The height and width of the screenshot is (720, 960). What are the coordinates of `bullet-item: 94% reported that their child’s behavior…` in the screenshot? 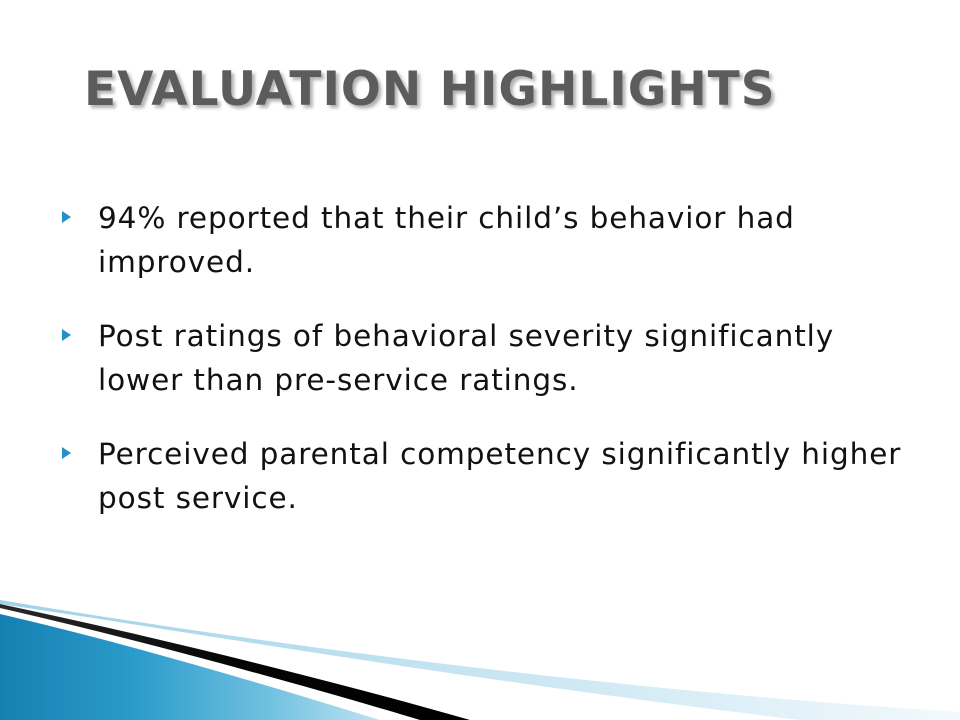 It's located at (487, 240).